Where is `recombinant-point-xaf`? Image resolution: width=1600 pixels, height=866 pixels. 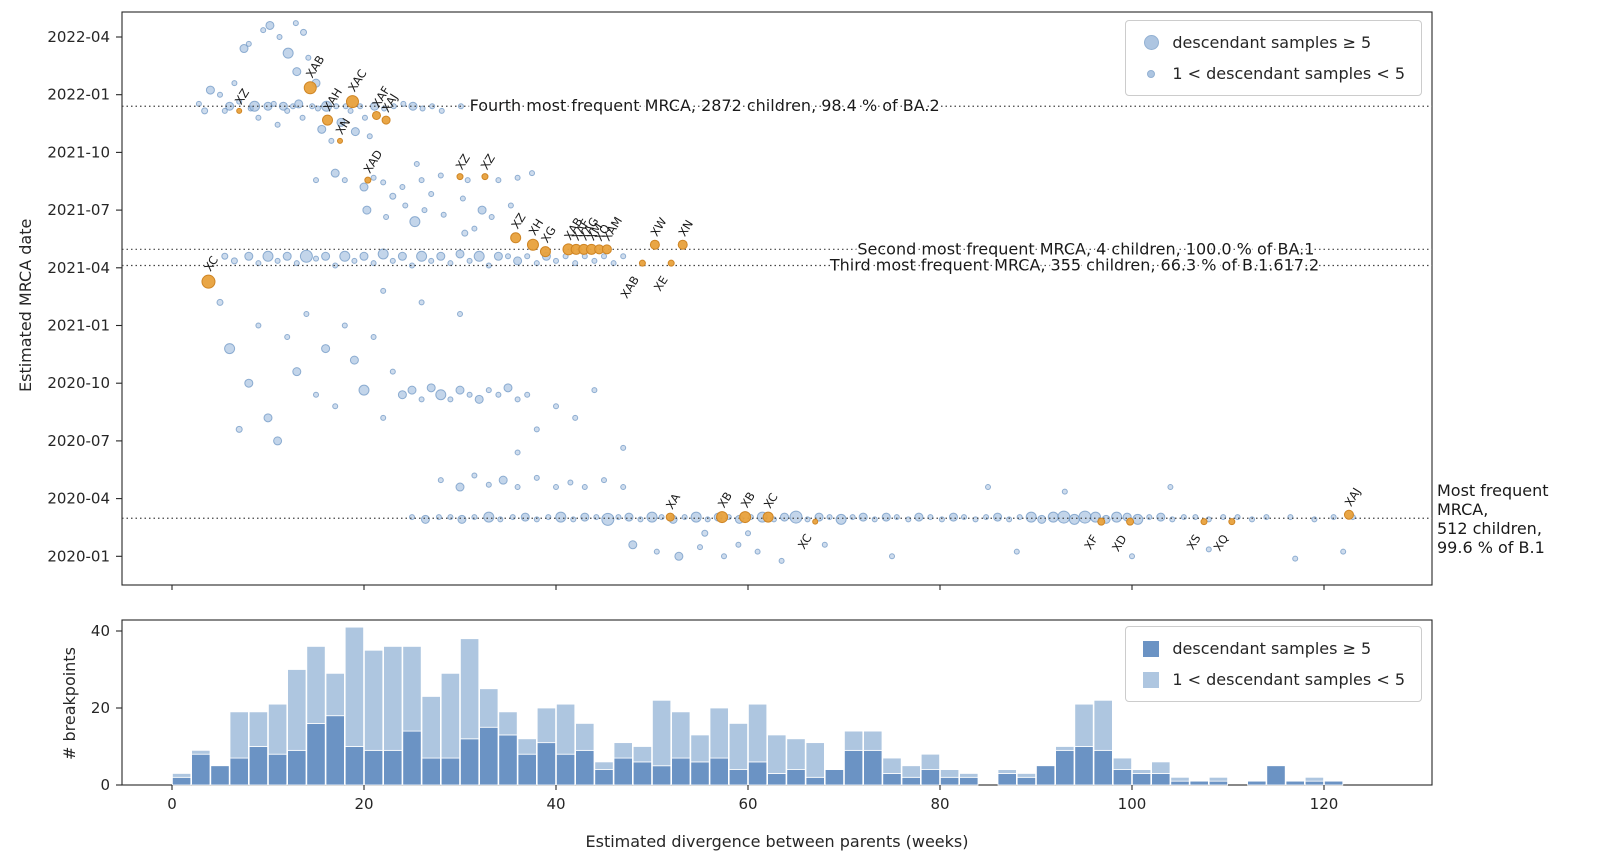
recombinant-point-xaf is located at coordinates (376, 115).